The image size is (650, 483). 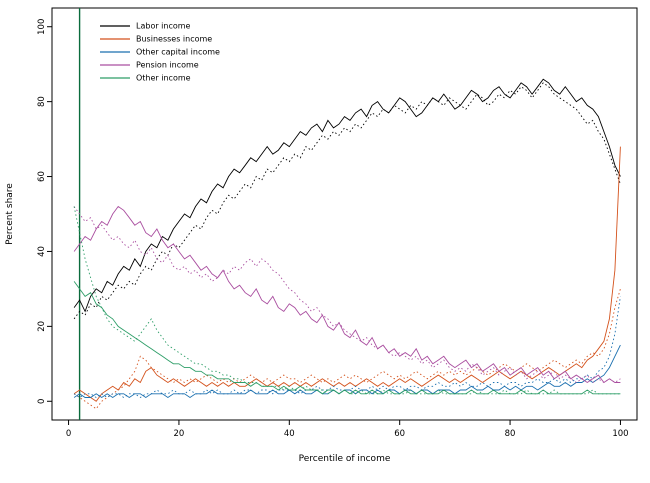 I want to click on y-tick-label: 40, so click(x=42, y=251).